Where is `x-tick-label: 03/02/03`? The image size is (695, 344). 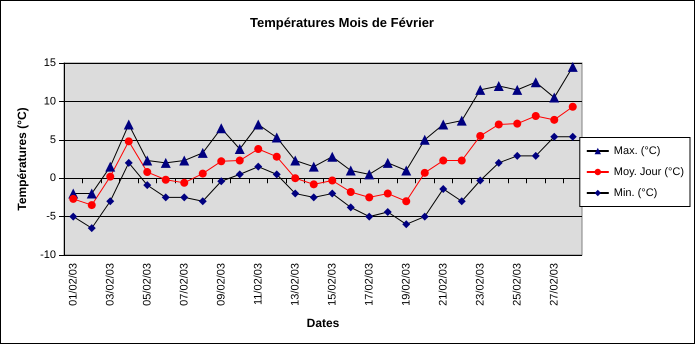
x-tick-label: 03/02/03 is located at coordinates (110, 284).